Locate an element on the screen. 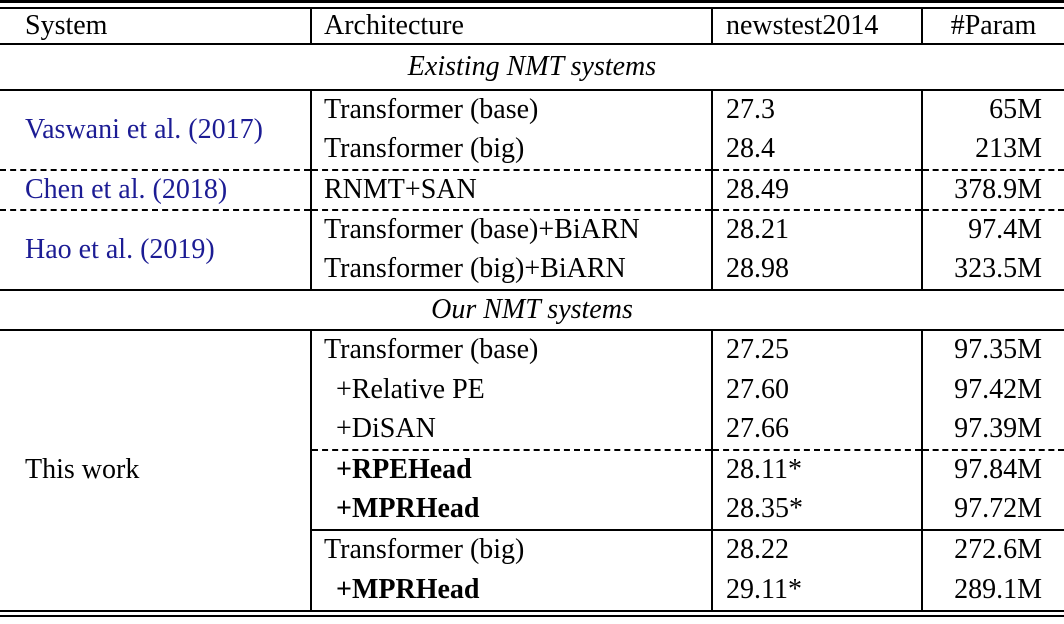  column-header-newstest2014: newstest2014 is located at coordinates (816, 27).